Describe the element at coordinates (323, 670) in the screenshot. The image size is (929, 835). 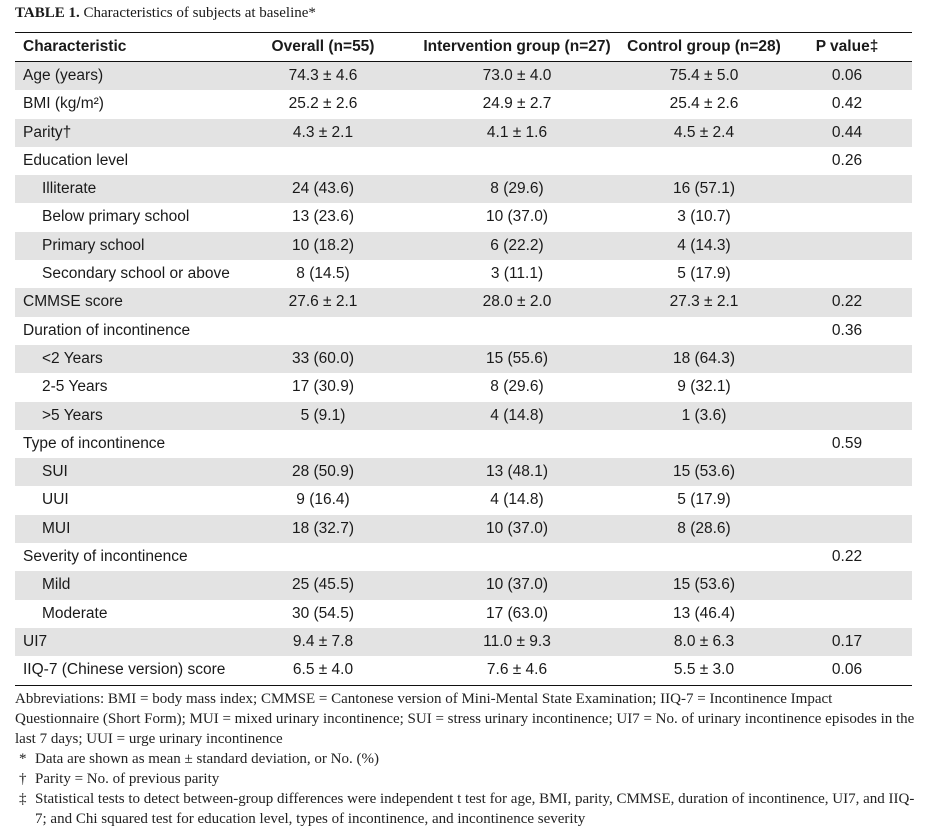
I see `cell-overall: 6.5 ± 4.0` at that location.